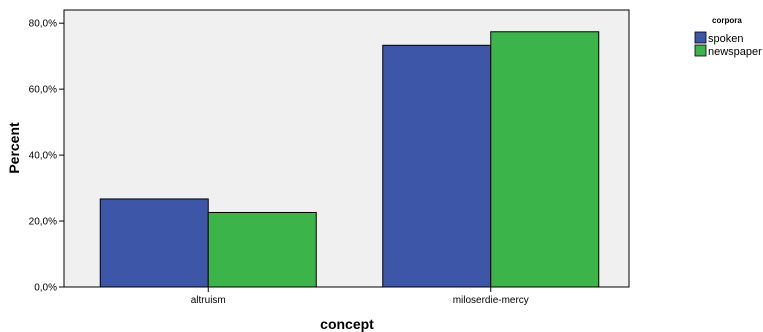 The width and height of the screenshot is (763, 332). I want to click on bar-newspaper-altruism, so click(262, 249).